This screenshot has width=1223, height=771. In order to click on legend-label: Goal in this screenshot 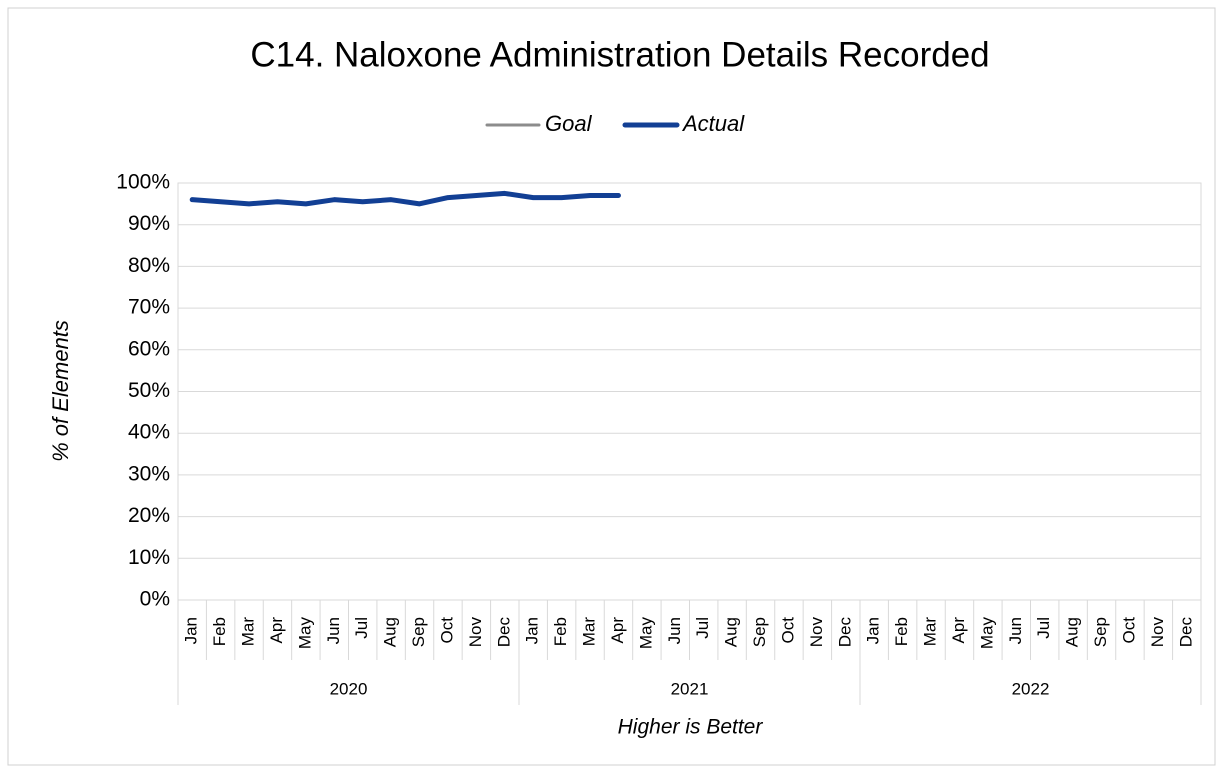, I will do `click(569, 123)`.